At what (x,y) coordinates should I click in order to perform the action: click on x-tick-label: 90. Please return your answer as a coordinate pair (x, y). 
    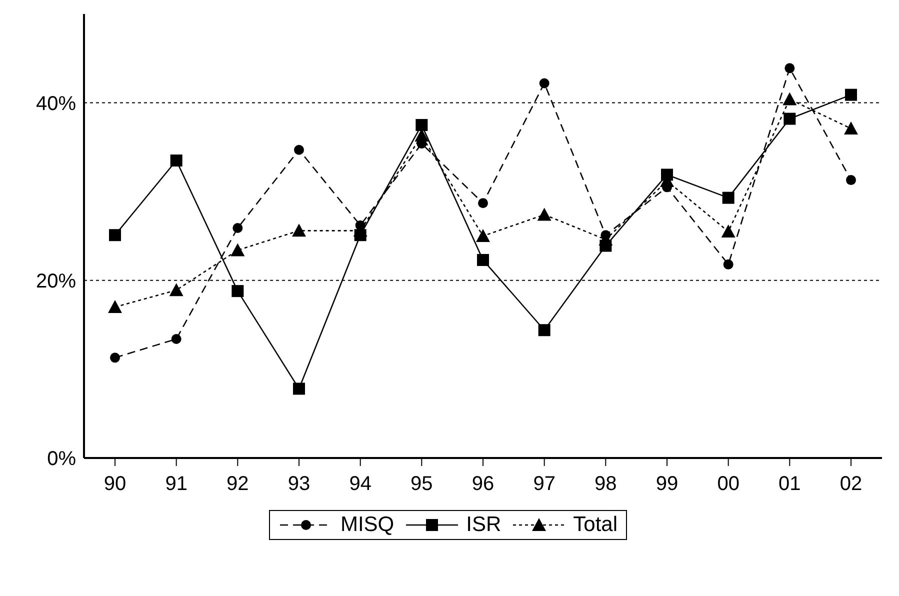
    Looking at the image, I should click on (115, 484).